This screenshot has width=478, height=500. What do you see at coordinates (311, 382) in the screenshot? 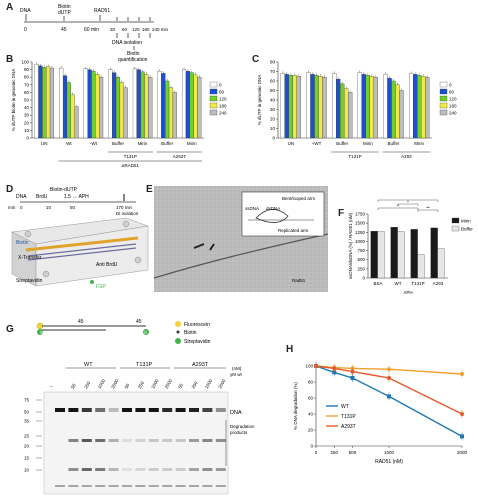
I see `y-tick-label: 80` at bounding box center [311, 382].